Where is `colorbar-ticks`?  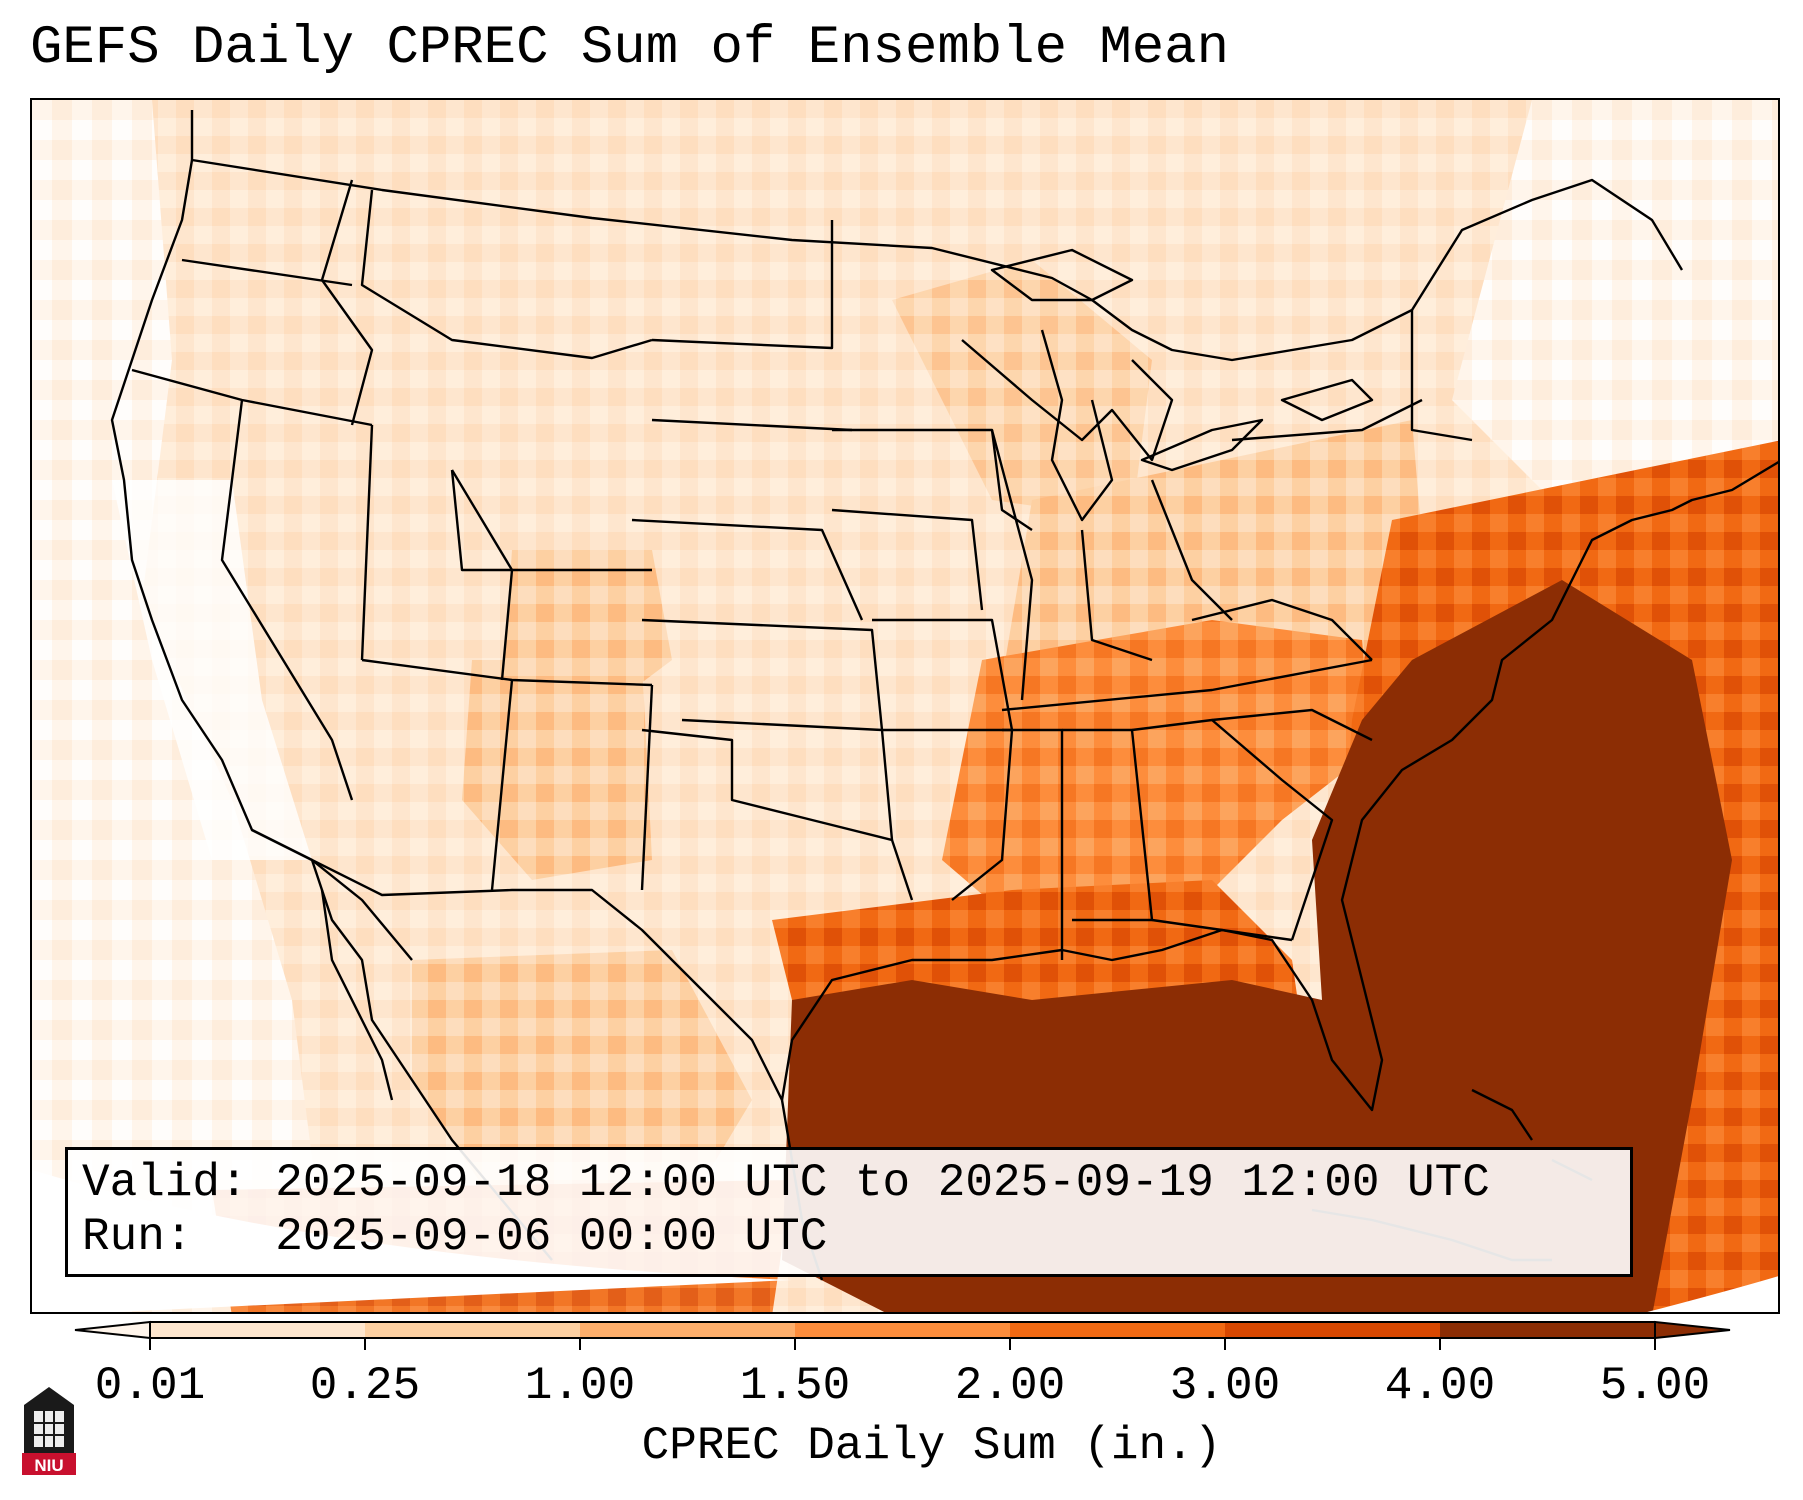 colorbar-ticks is located at coordinates (902, 1344).